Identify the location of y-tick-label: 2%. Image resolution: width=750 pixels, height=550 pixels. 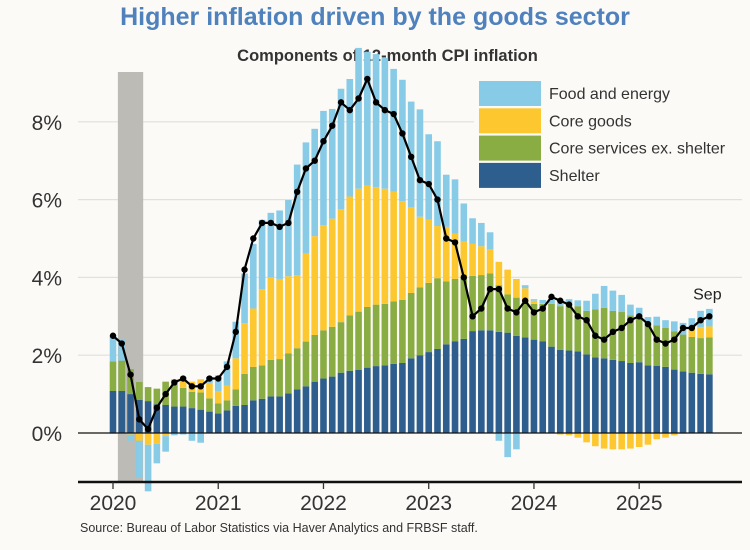
(47, 356).